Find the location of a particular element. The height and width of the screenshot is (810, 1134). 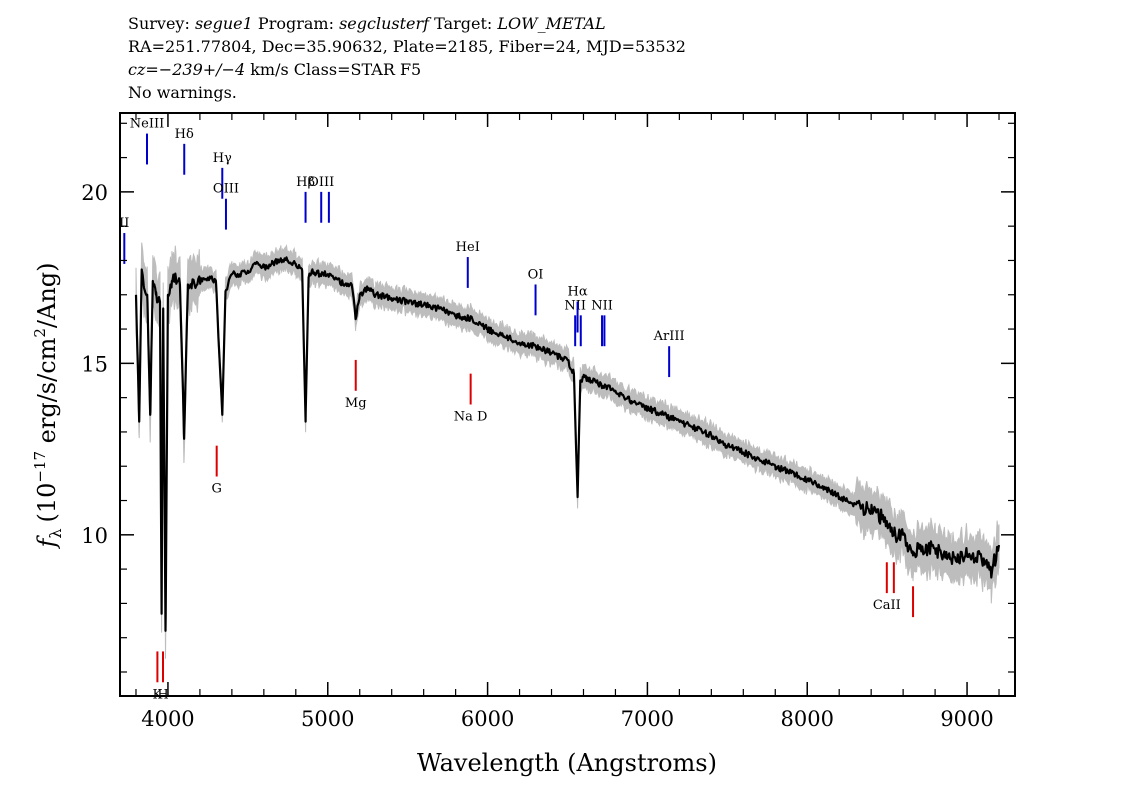

emission-label-5: Hβ is located at coordinates (305, 182).